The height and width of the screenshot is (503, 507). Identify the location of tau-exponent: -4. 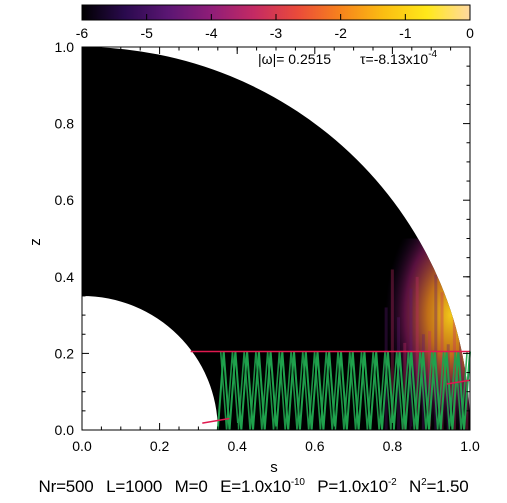
(432, 54).